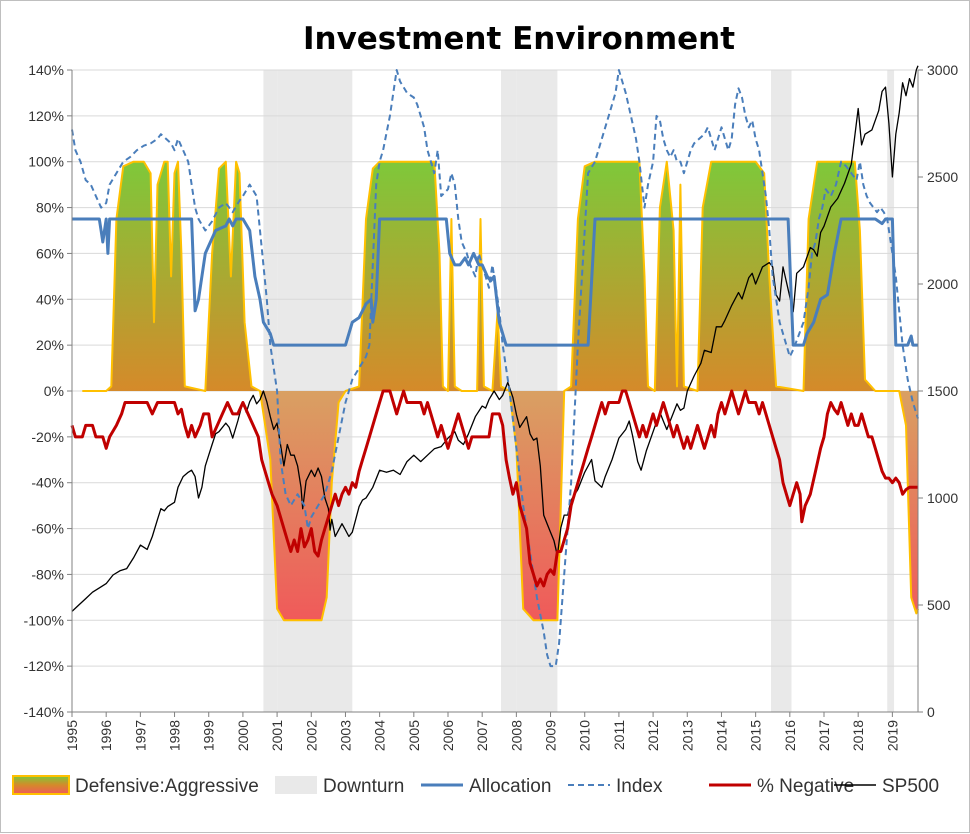 Image resolution: width=970 pixels, height=834 pixels. Describe the element at coordinates (790, 735) in the screenshot. I see `x-tick-label: 2016` at that location.